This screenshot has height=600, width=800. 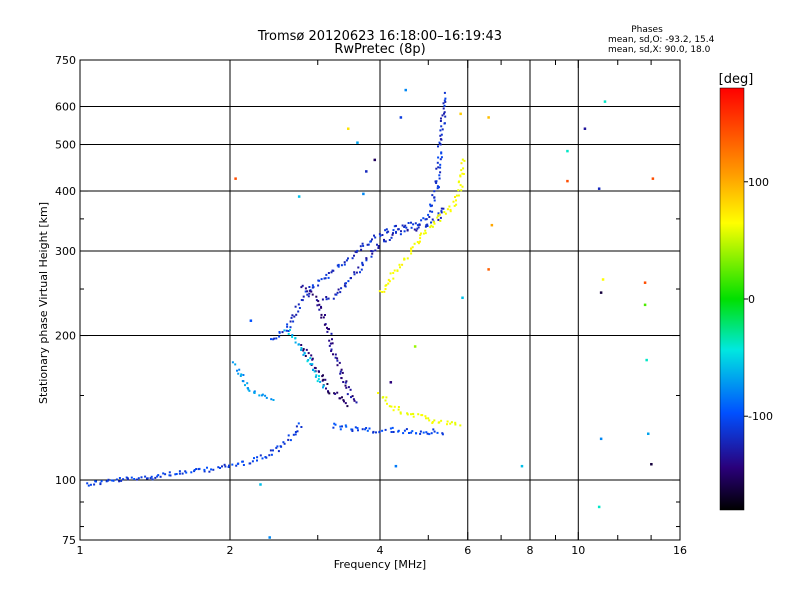 What do you see at coordinates (530, 550) in the screenshot?
I see `x-tick-label: 8` at bounding box center [530, 550].